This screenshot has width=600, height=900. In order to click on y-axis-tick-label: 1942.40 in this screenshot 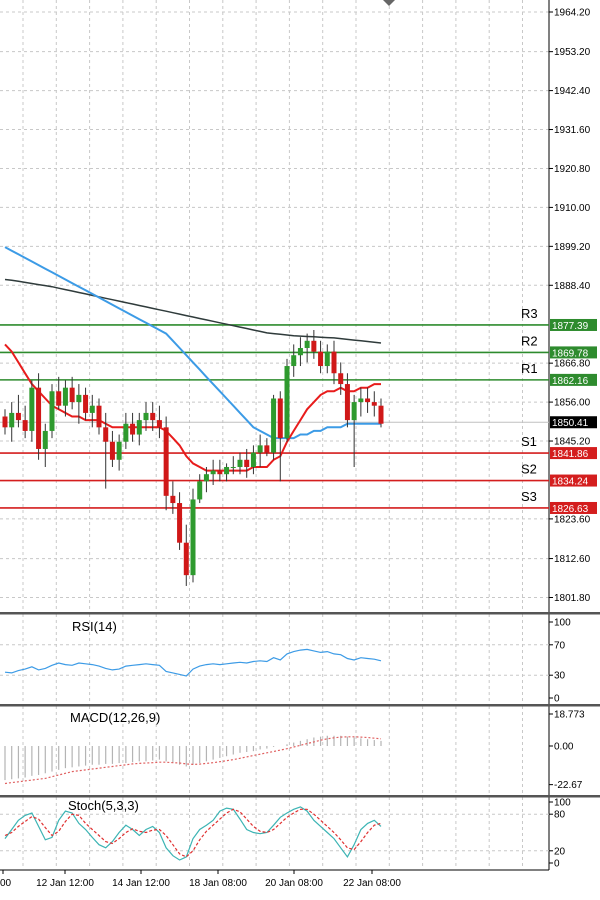, I will do `click(572, 91)`.